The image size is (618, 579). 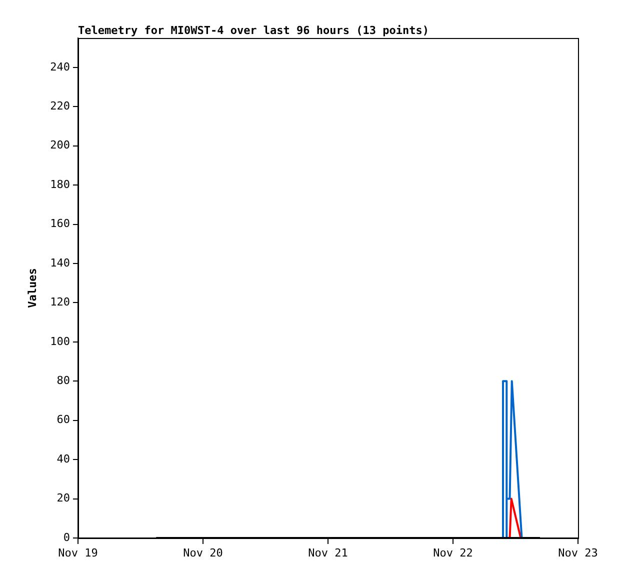 I want to click on chart-title: Telemetry for MI0WST-4 over last 96 hours (13 points), so click(x=253, y=30).